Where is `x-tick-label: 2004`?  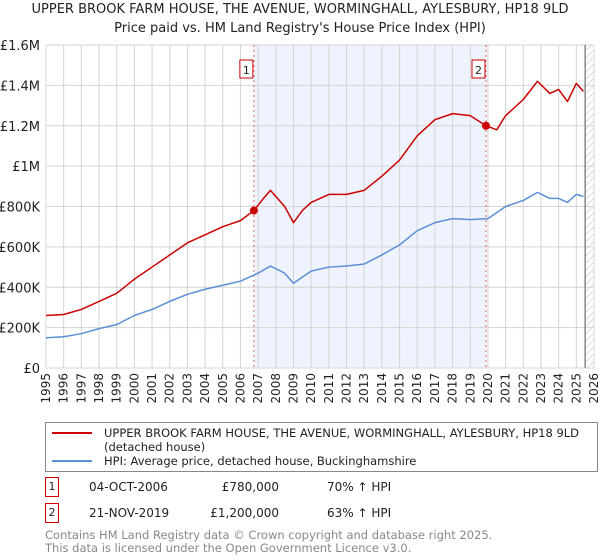 x-tick-label: 2004 is located at coordinates (205, 388).